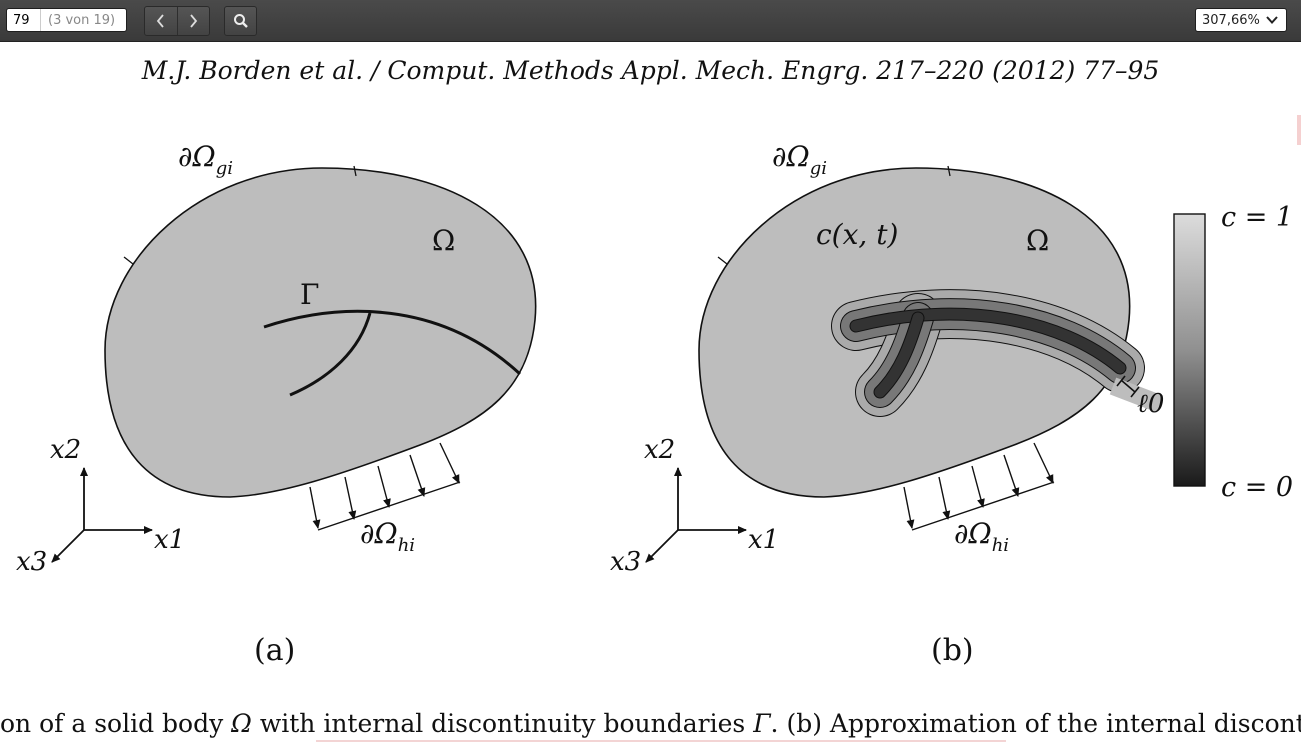 The height and width of the screenshot is (744, 1301). I want to click on length-scale-label: ℓ0, so click(1150, 404).